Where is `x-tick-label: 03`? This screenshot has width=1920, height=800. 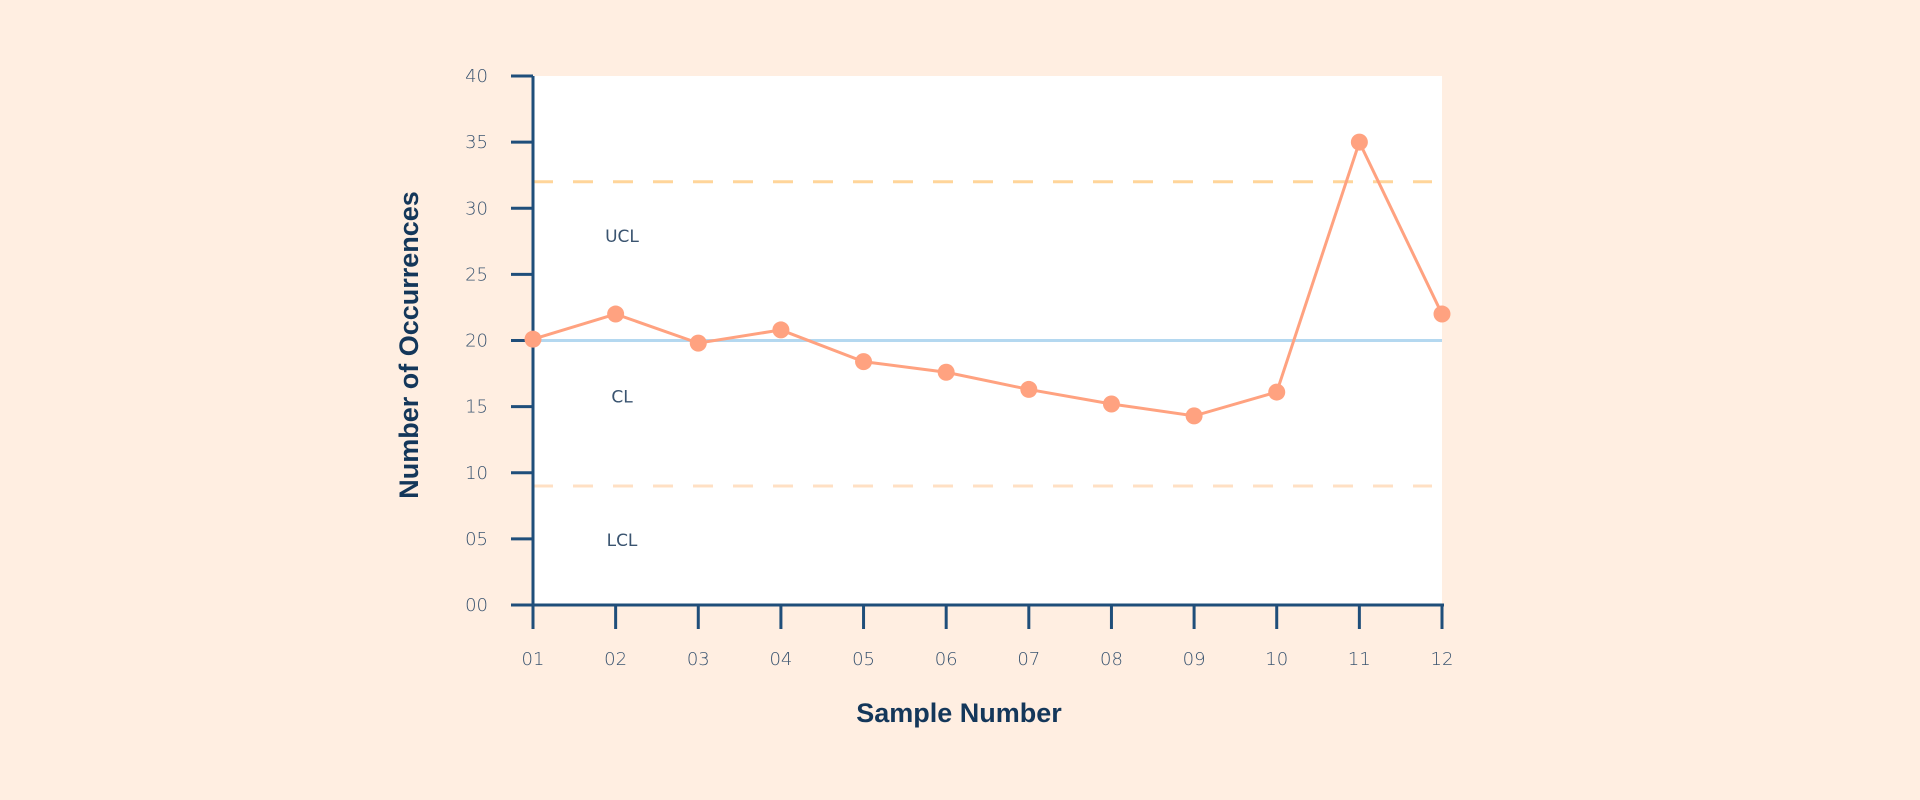 x-tick-label: 03 is located at coordinates (698, 659).